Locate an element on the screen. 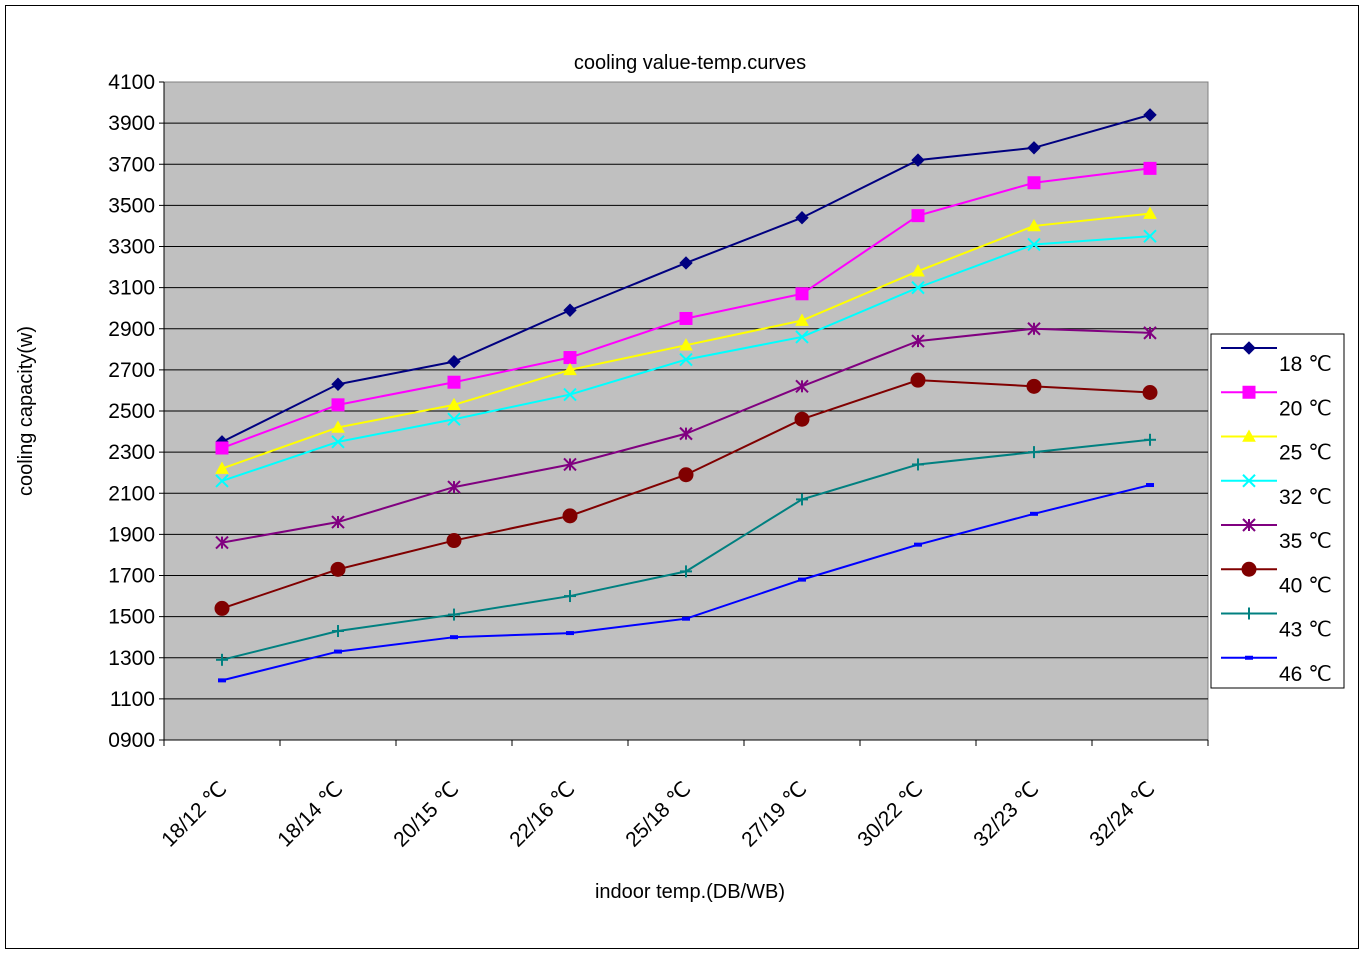 Image resolution: width=1365 pixels, height=955 pixels. legend-box is located at coordinates (1277, 511).